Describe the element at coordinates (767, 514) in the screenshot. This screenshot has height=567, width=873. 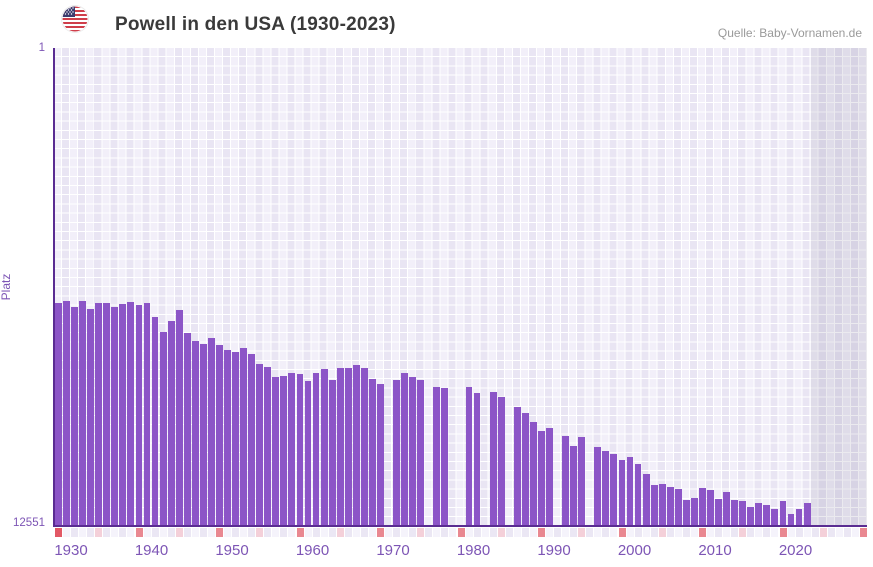
I see `bar-2018` at that location.